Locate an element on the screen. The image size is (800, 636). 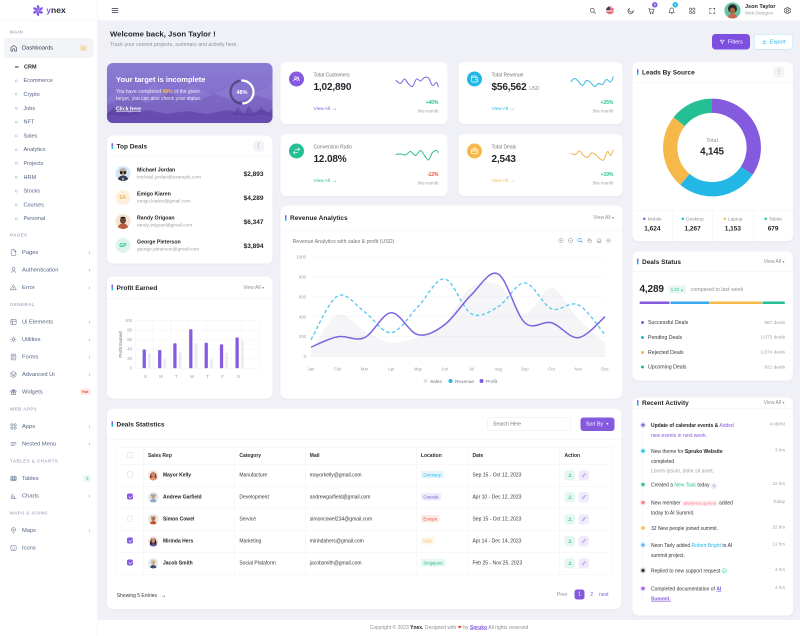
svg-text: 800 is located at coordinates (303, 276).